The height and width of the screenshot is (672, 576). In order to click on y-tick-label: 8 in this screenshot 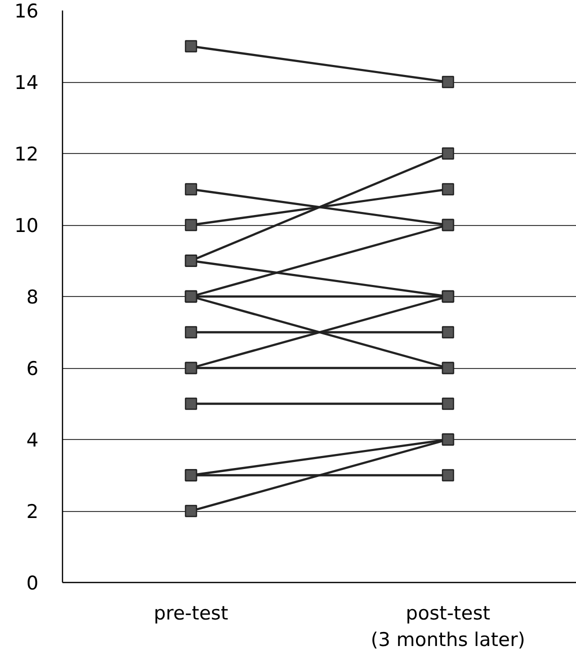, I will do `click(32, 297)`.